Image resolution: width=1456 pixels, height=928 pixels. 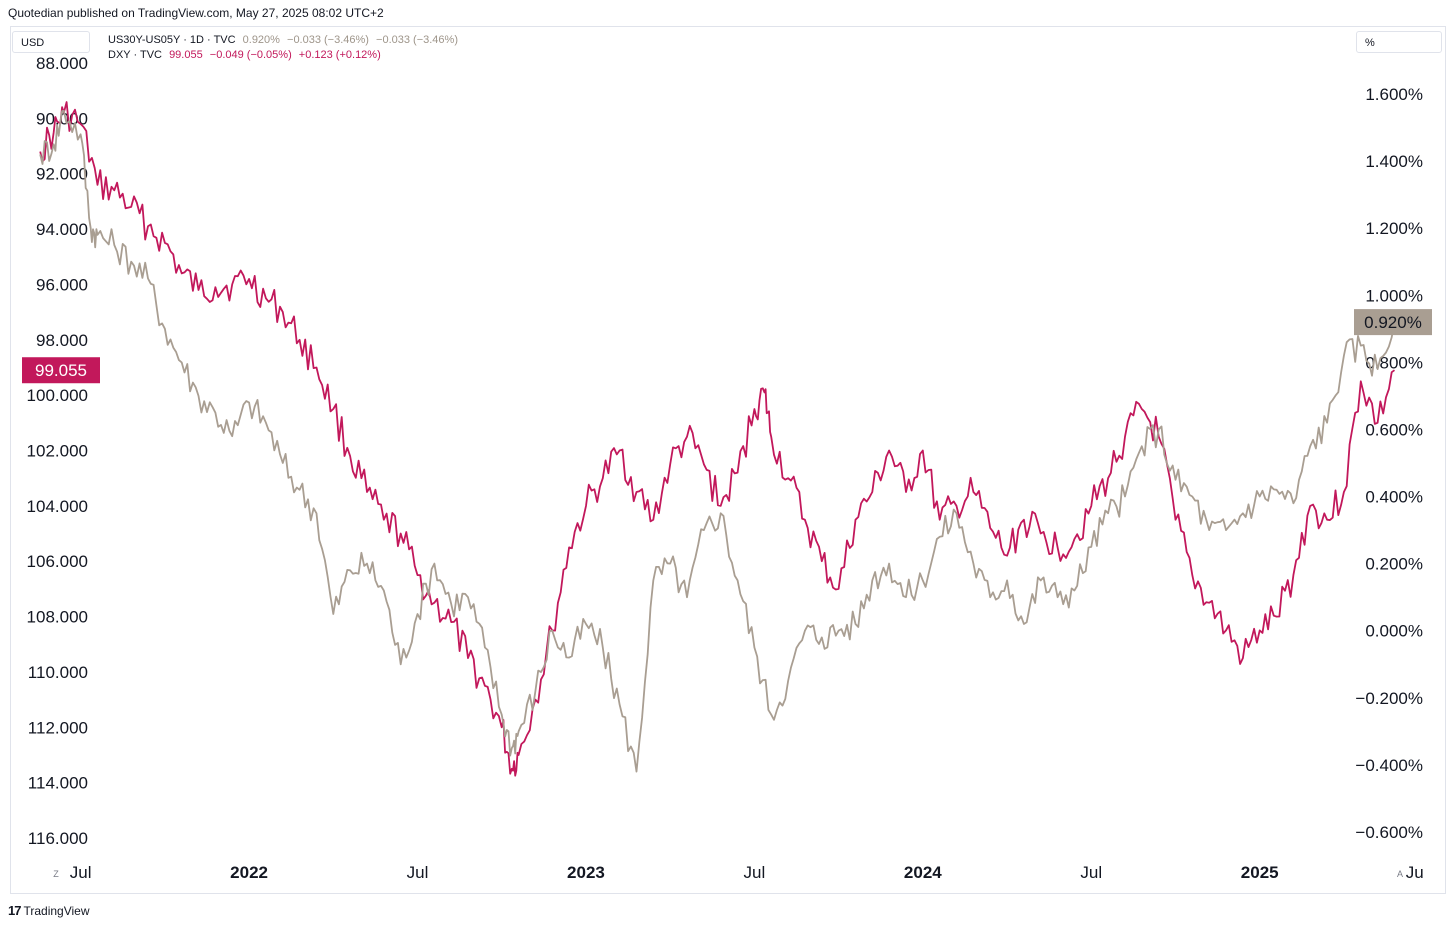 I want to click on legend-symbol: US30Y-US05Y · 1D · TVC, so click(x=172, y=40).